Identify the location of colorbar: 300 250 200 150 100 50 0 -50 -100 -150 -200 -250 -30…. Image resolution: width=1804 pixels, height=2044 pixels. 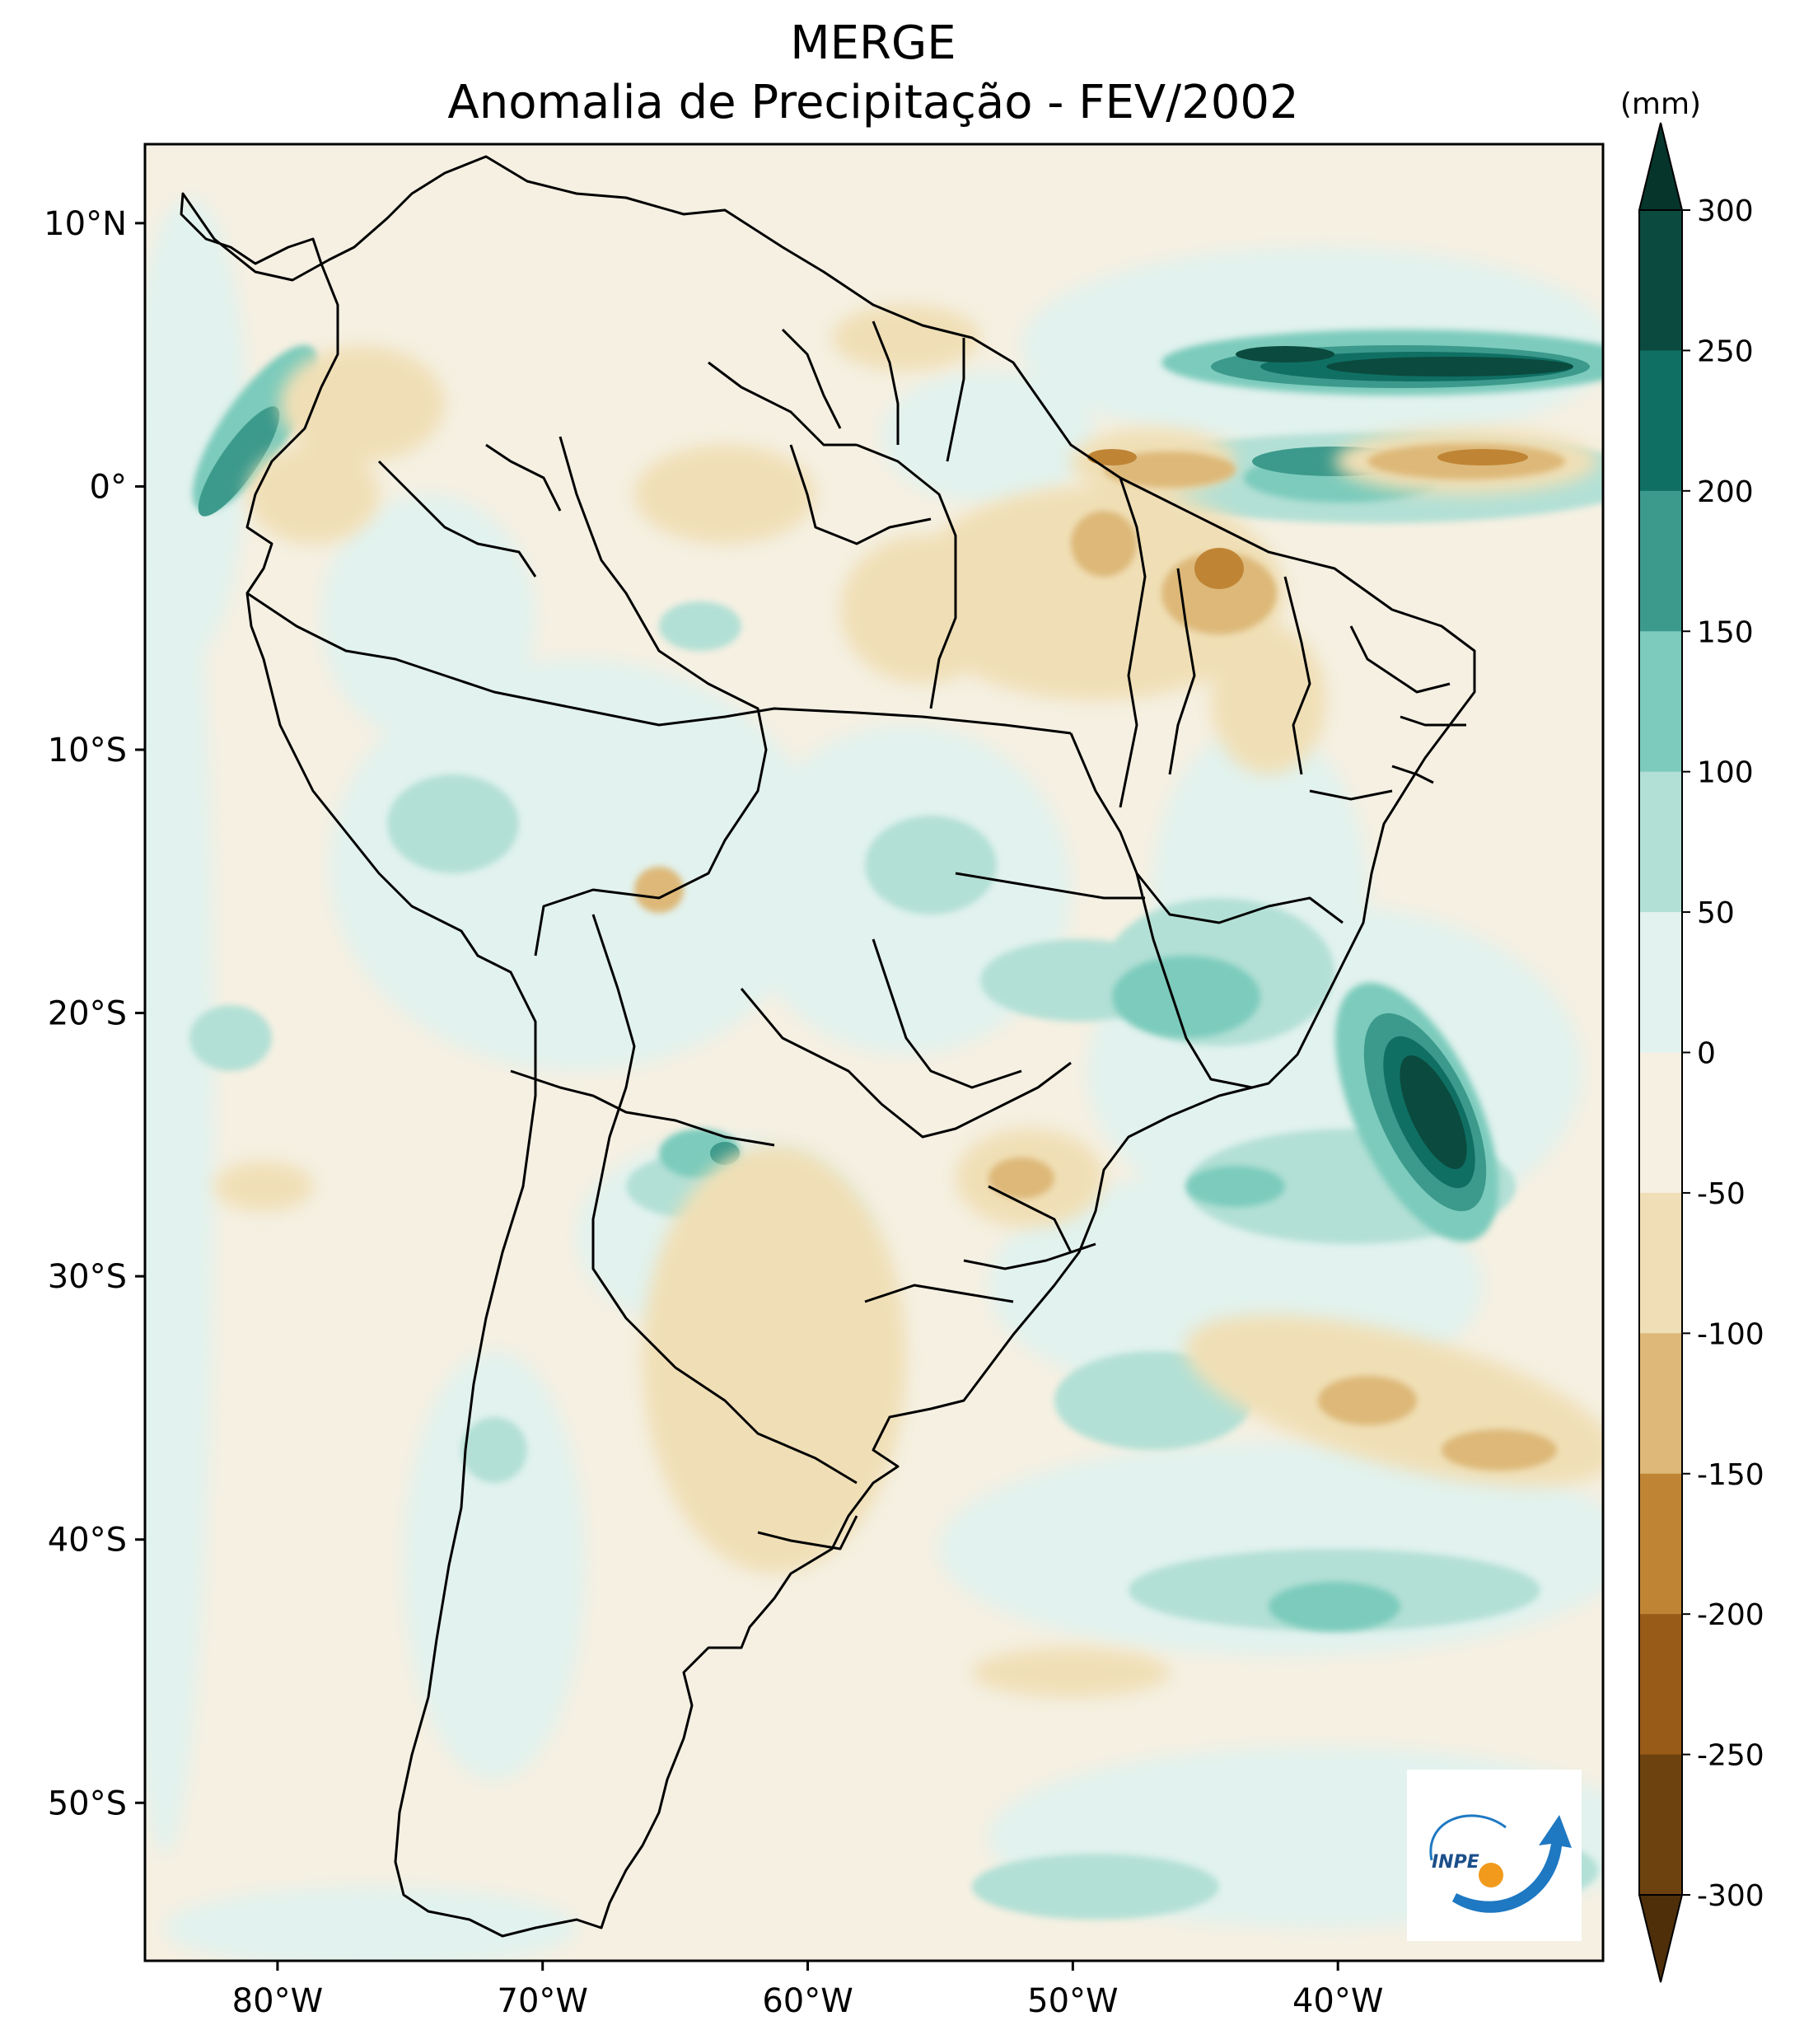
(1692, 1035).